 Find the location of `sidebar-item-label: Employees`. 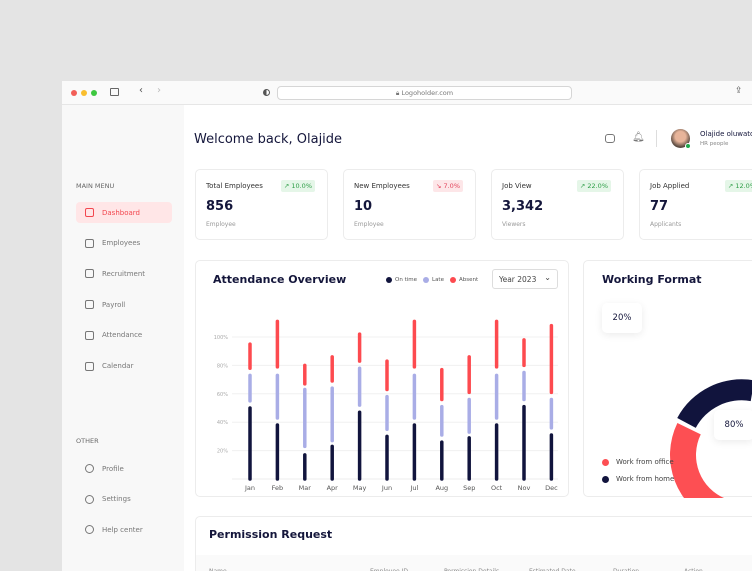

sidebar-item-label: Employees is located at coordinates (121, 243).